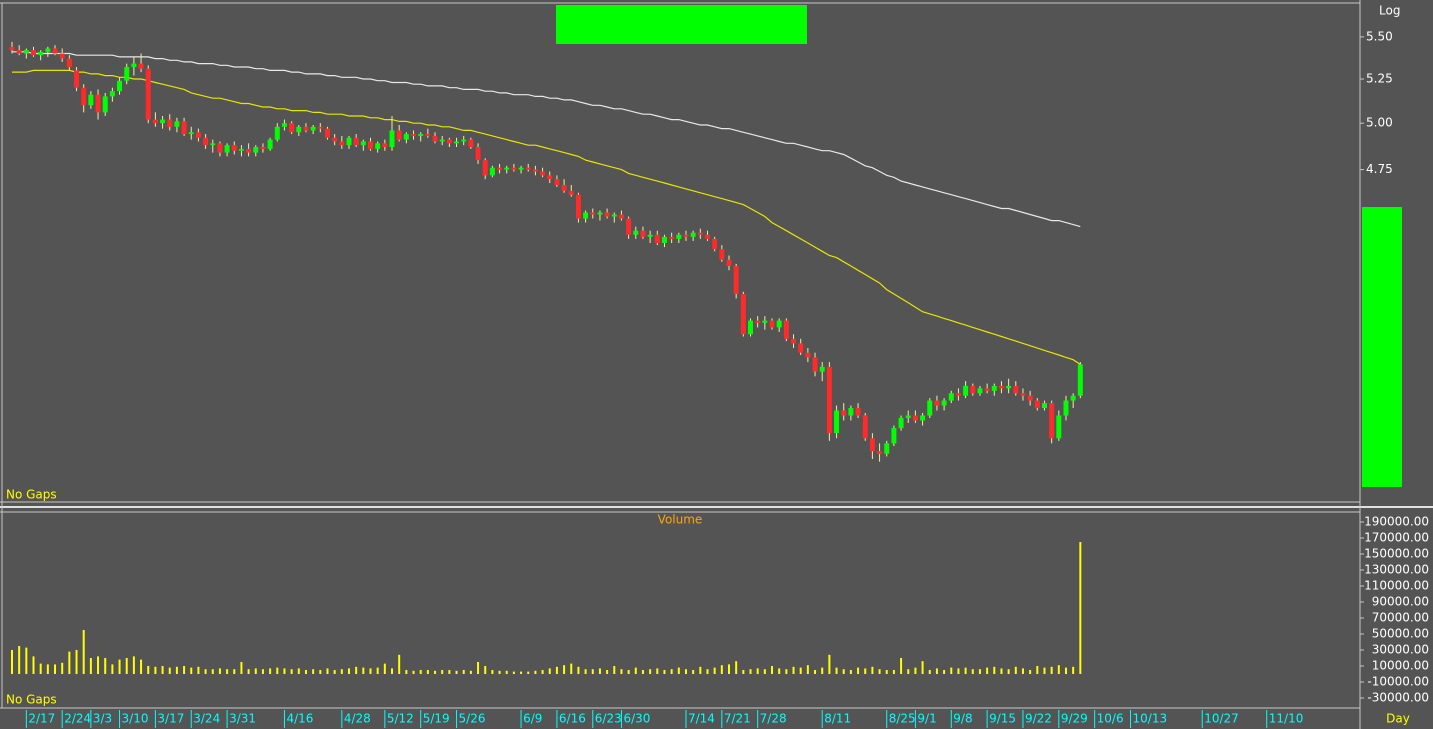 The image size is (1433, 729). Describe the element at coordinates (962, 719) in the screenshot. I see `x-tick-label: 9/8` at that location.